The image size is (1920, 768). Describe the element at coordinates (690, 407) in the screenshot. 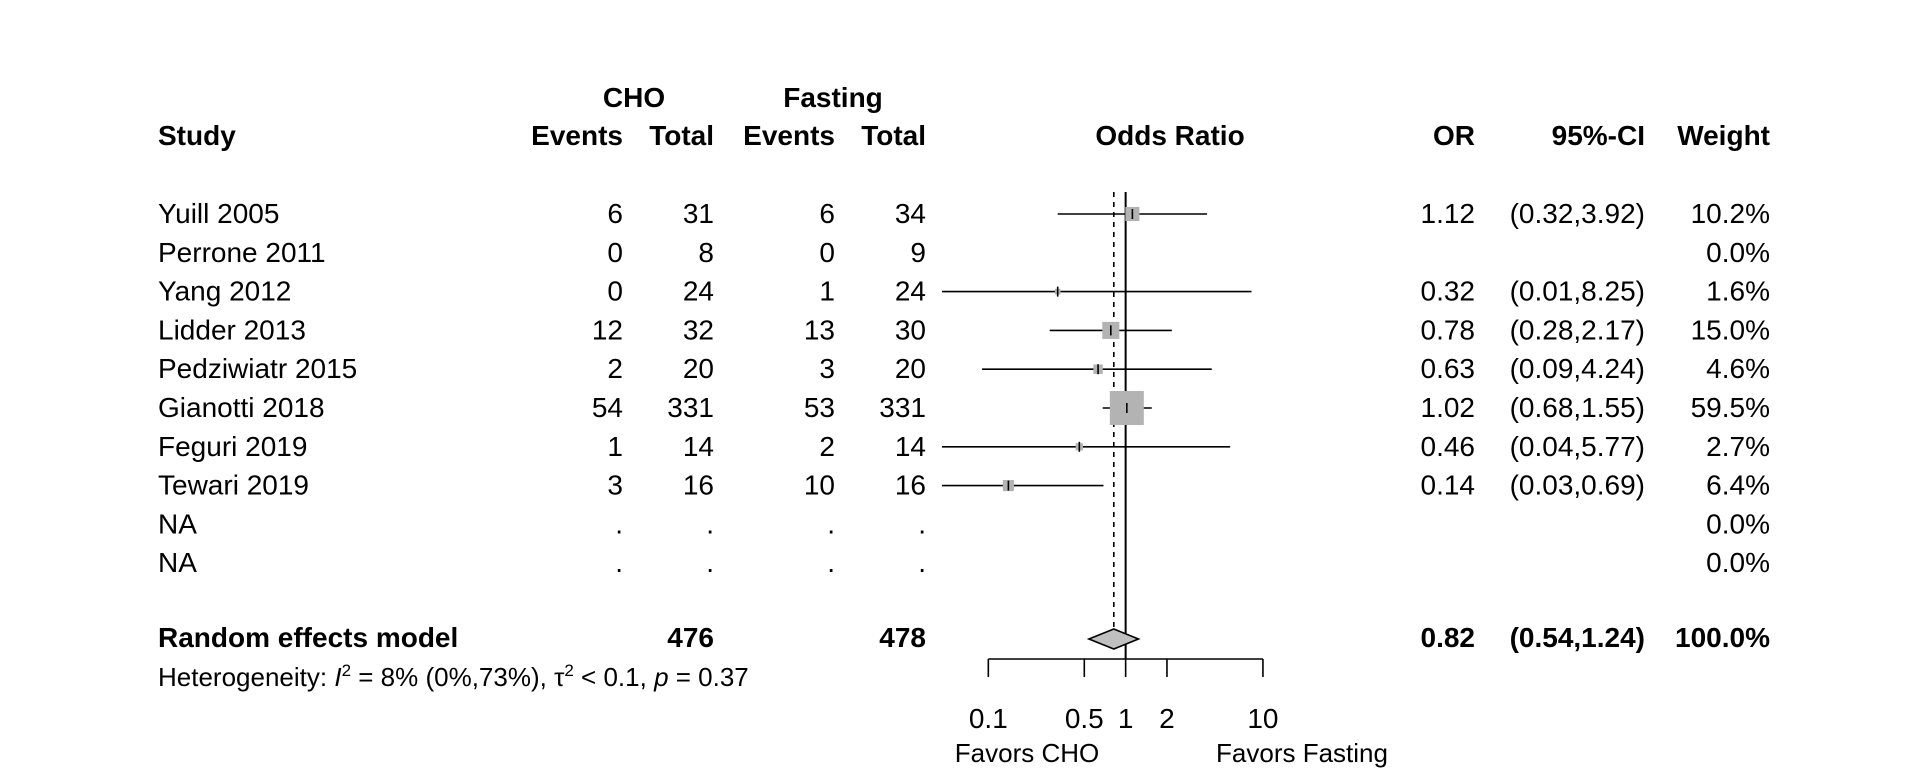

I see `study-n1-cell: 331` at that location.